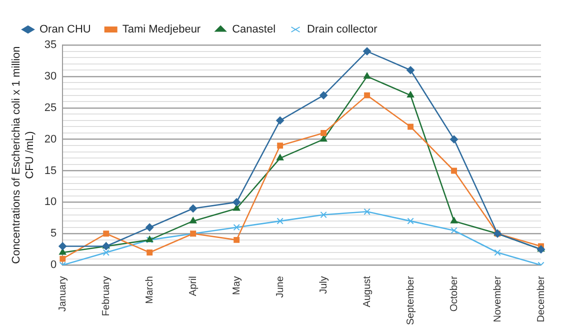 This screenshot has width=564, height=336. Describe the element at coordinates (50, 45) in the screenshot. I see `y-tick-label: 35` at that location.